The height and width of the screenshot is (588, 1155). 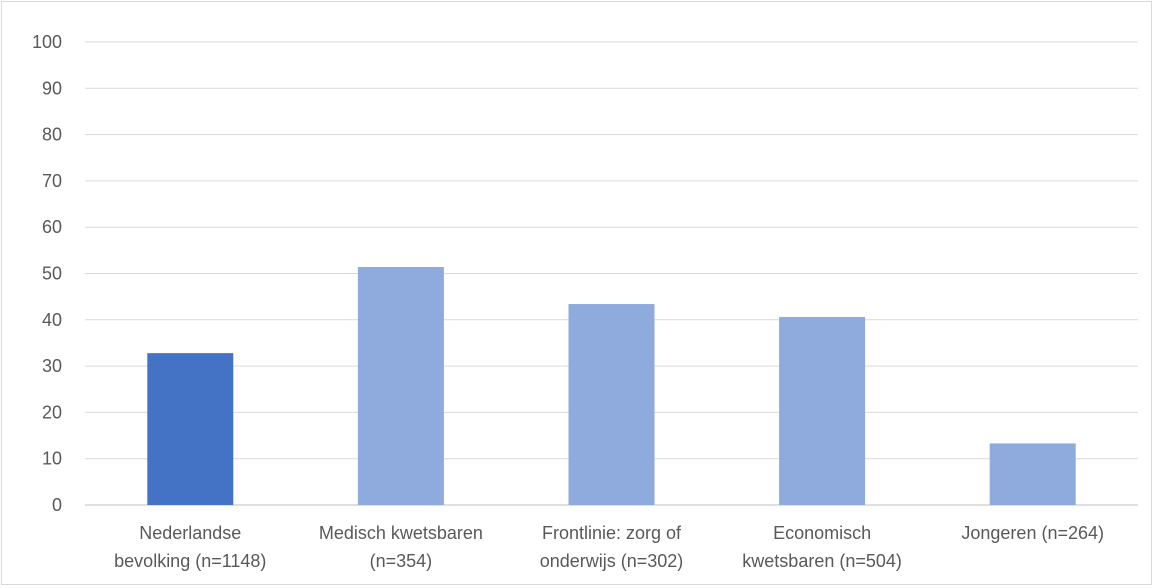 I want to click on category-label: Economisch kwetsbaren (n=504), so click(x=822, y=547).